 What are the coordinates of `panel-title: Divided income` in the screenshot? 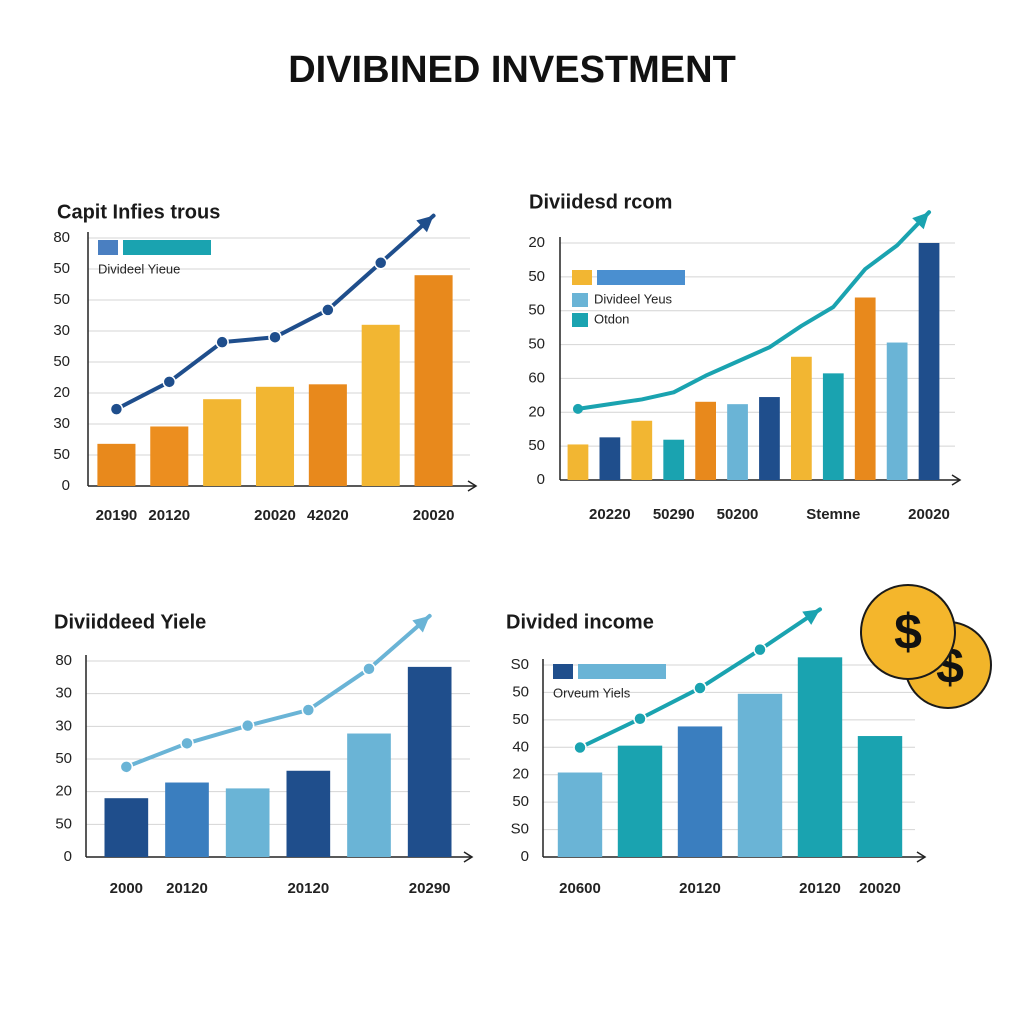 It's located at (580, 622).